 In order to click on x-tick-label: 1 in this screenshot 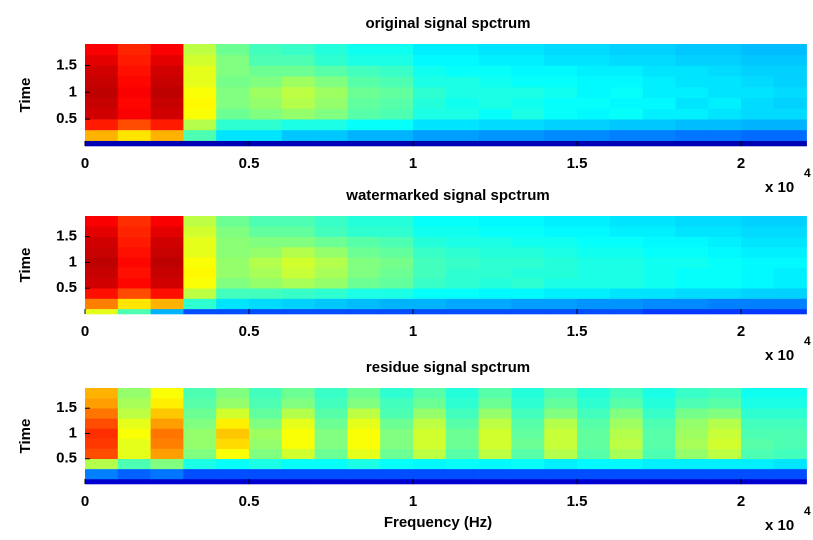, I will do `click(413, 501)`.